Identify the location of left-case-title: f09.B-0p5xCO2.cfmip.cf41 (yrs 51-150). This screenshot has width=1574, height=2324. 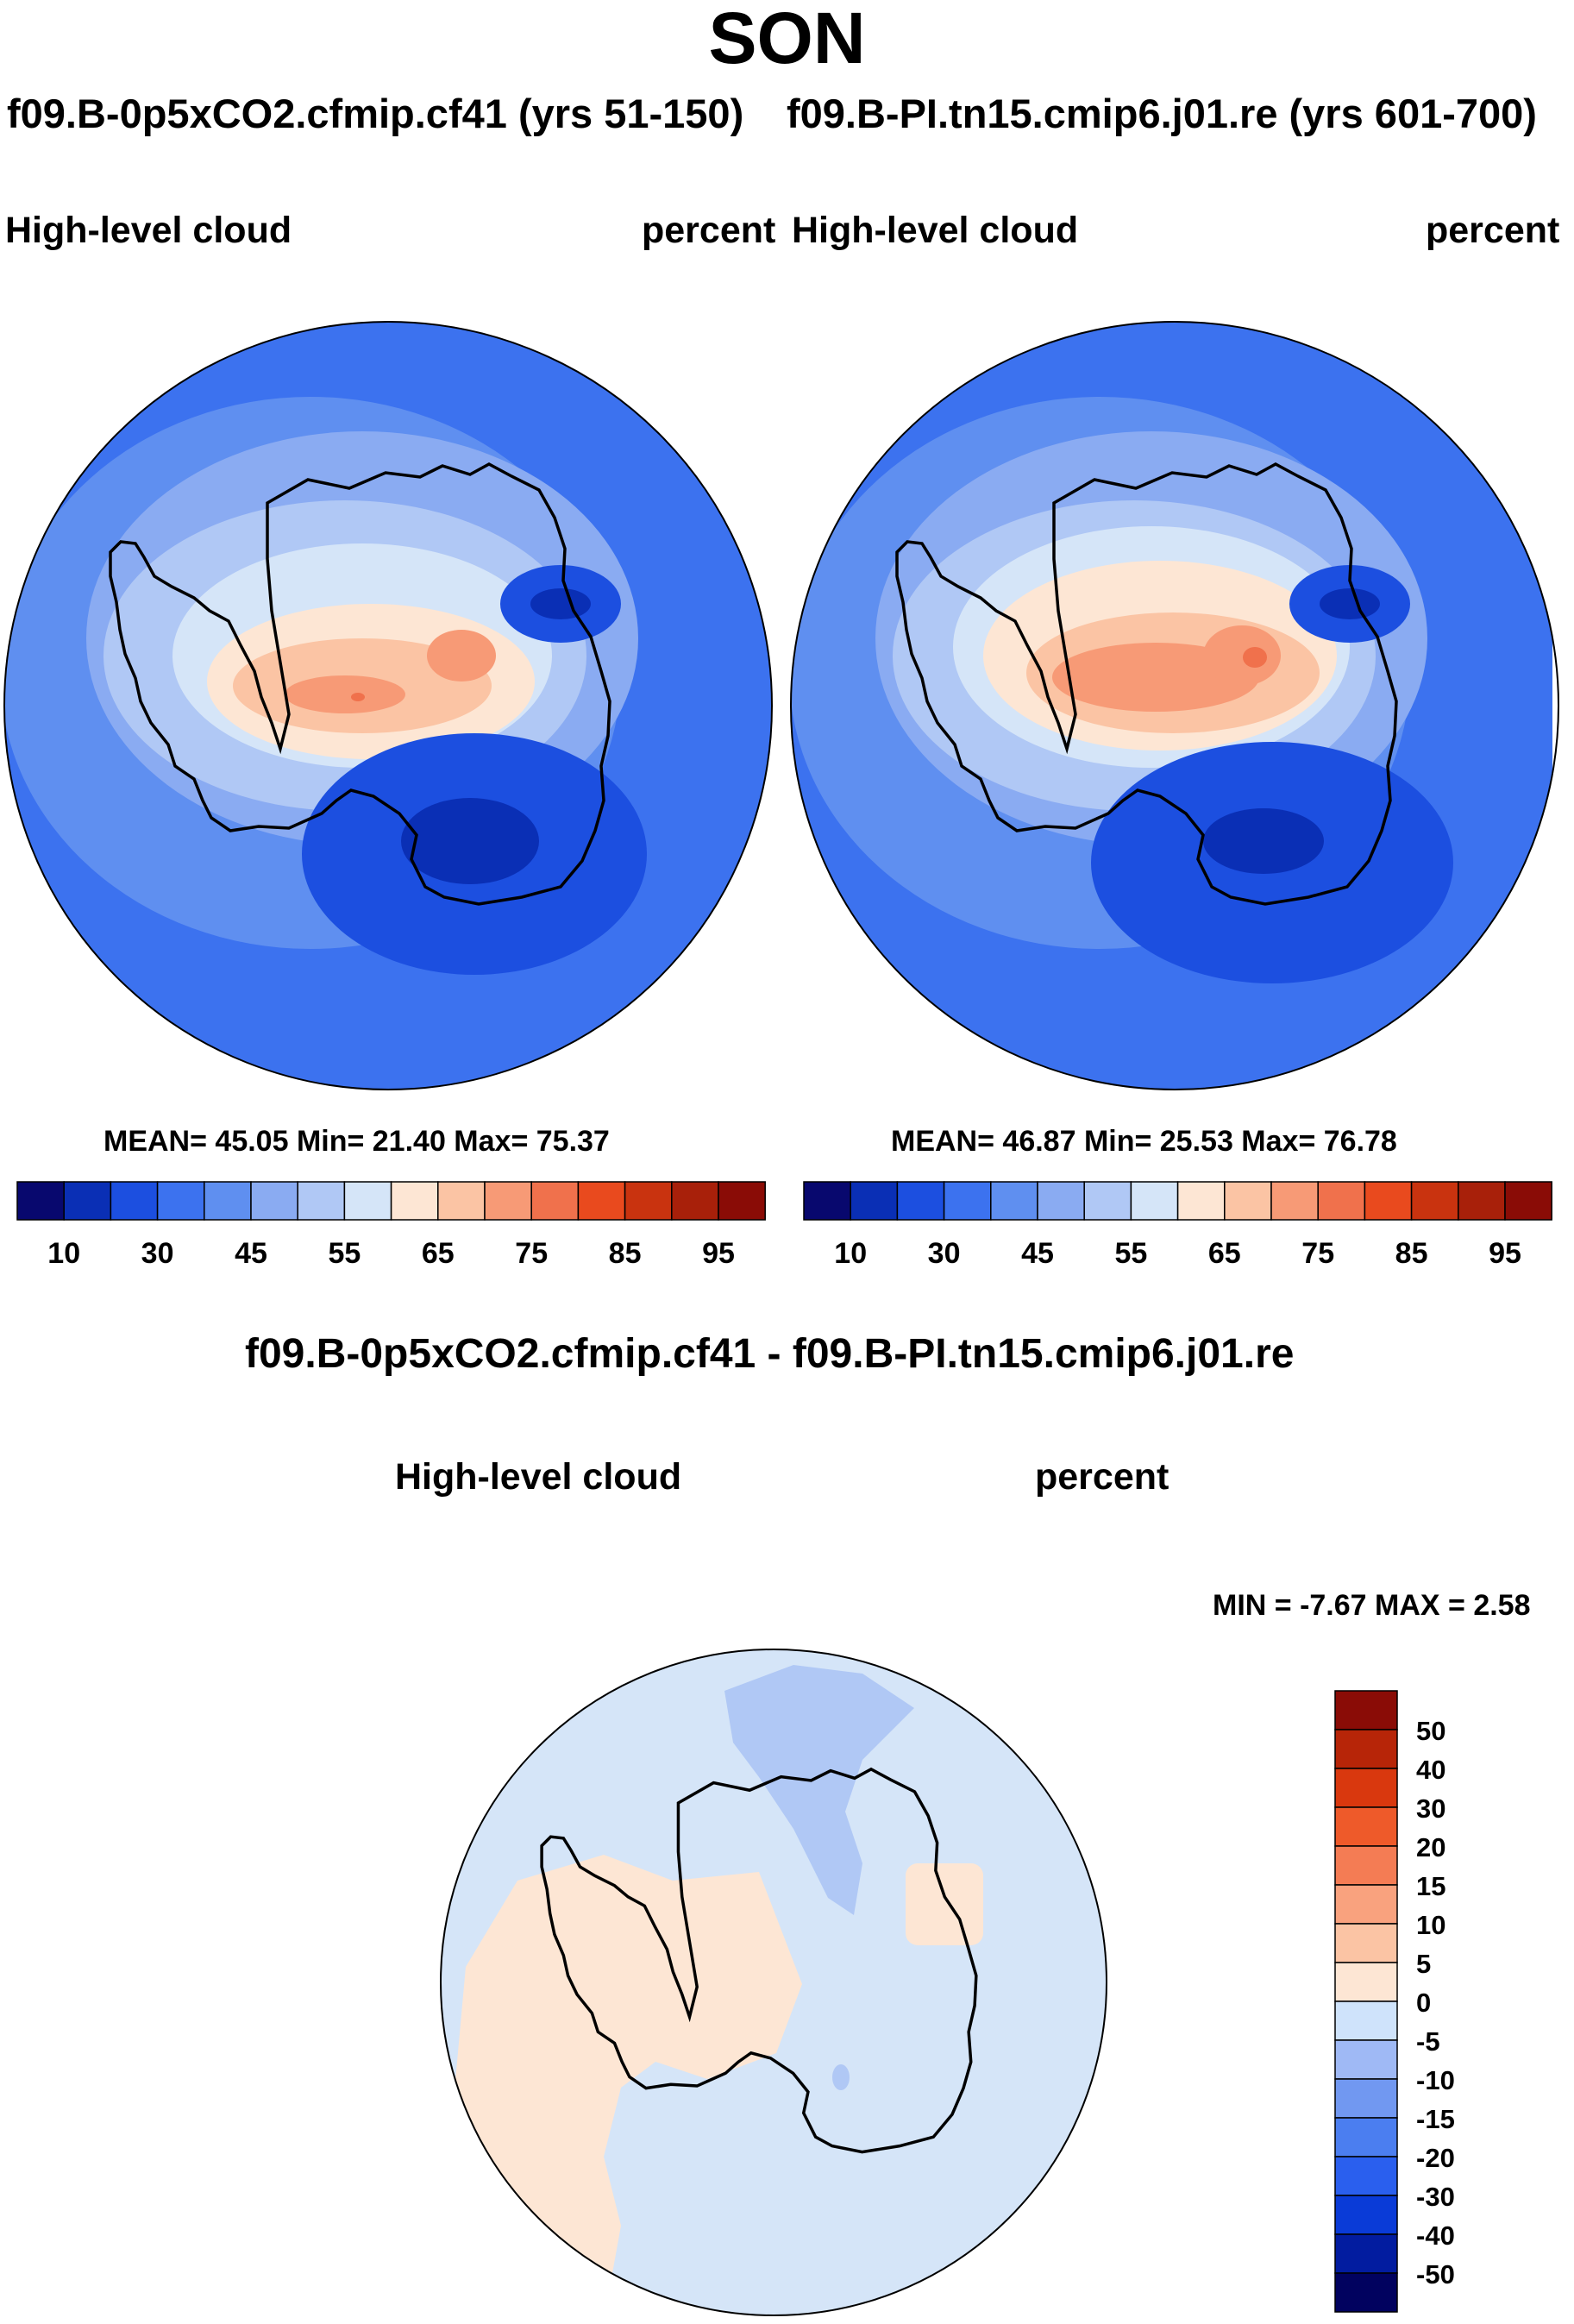
(376, 113).